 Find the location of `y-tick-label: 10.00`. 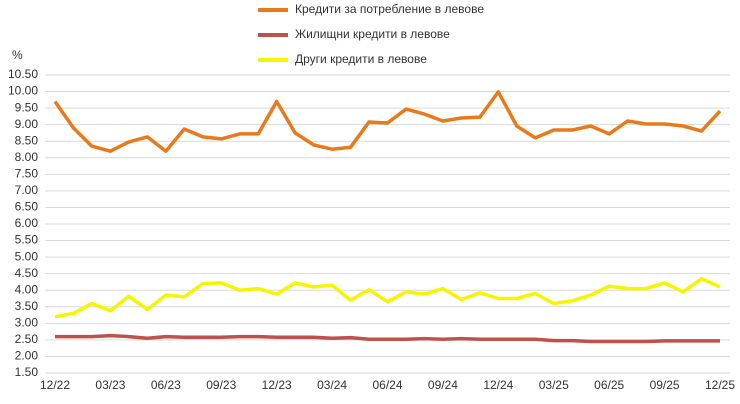

y-tick-label: 10.00 is located at coordinates (23, 91).